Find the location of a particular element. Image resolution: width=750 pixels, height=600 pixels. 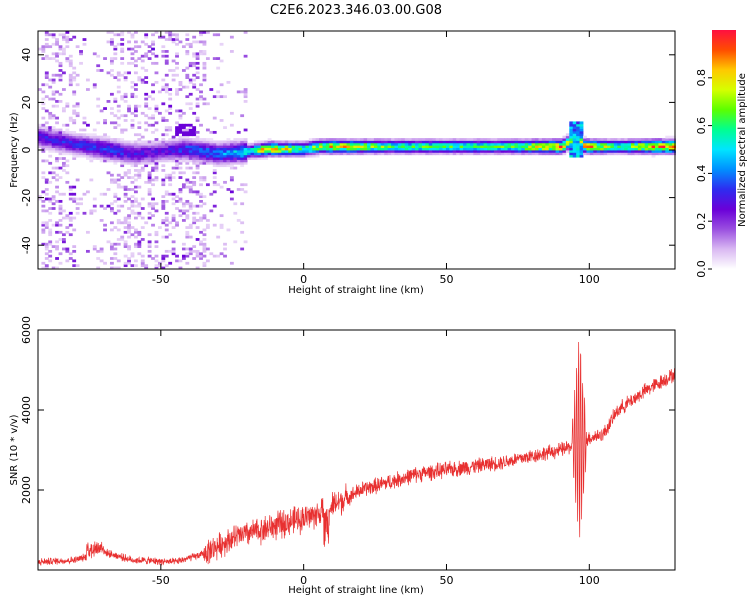

spectrogram-x-tick-label: 0 is located at coordinates (303, 279).